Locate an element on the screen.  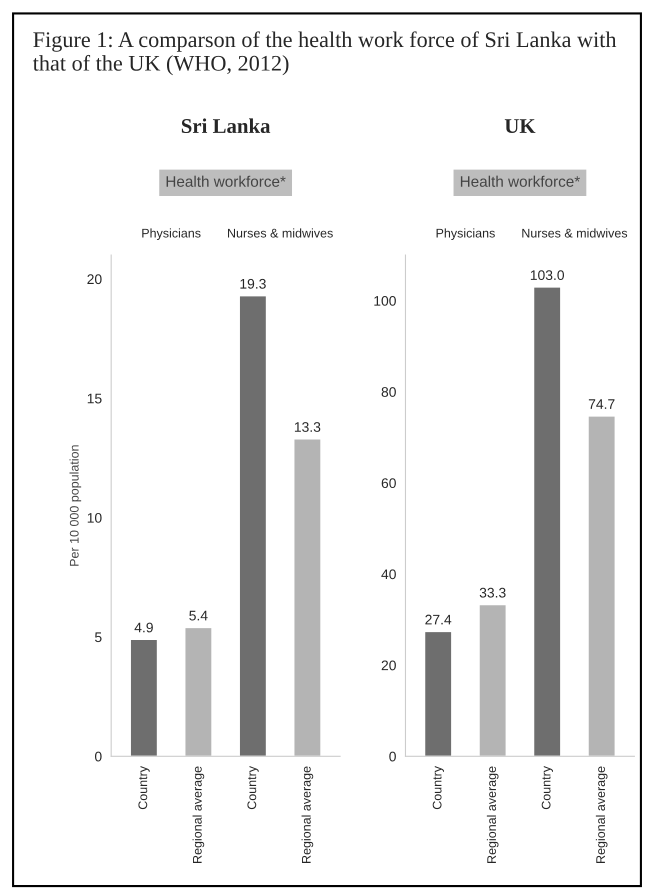
data-label: 27.4 is located at coordinates (438, 619).